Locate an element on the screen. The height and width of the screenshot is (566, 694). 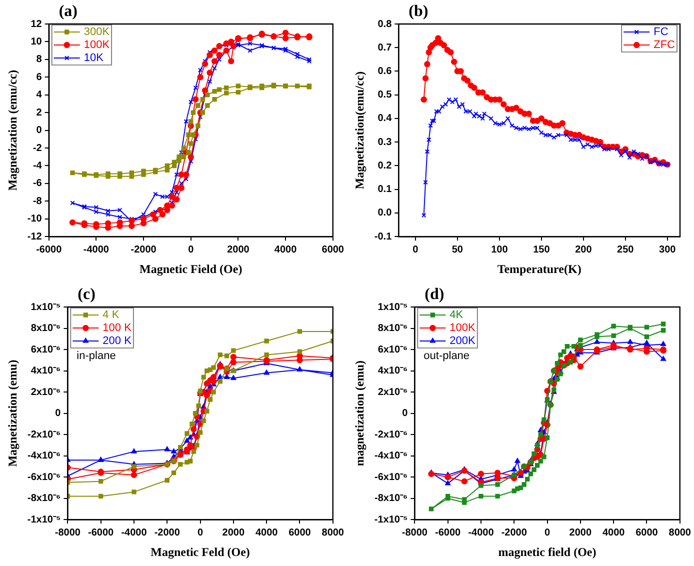
chart-title: (d) is located at coordinates (434, 295).